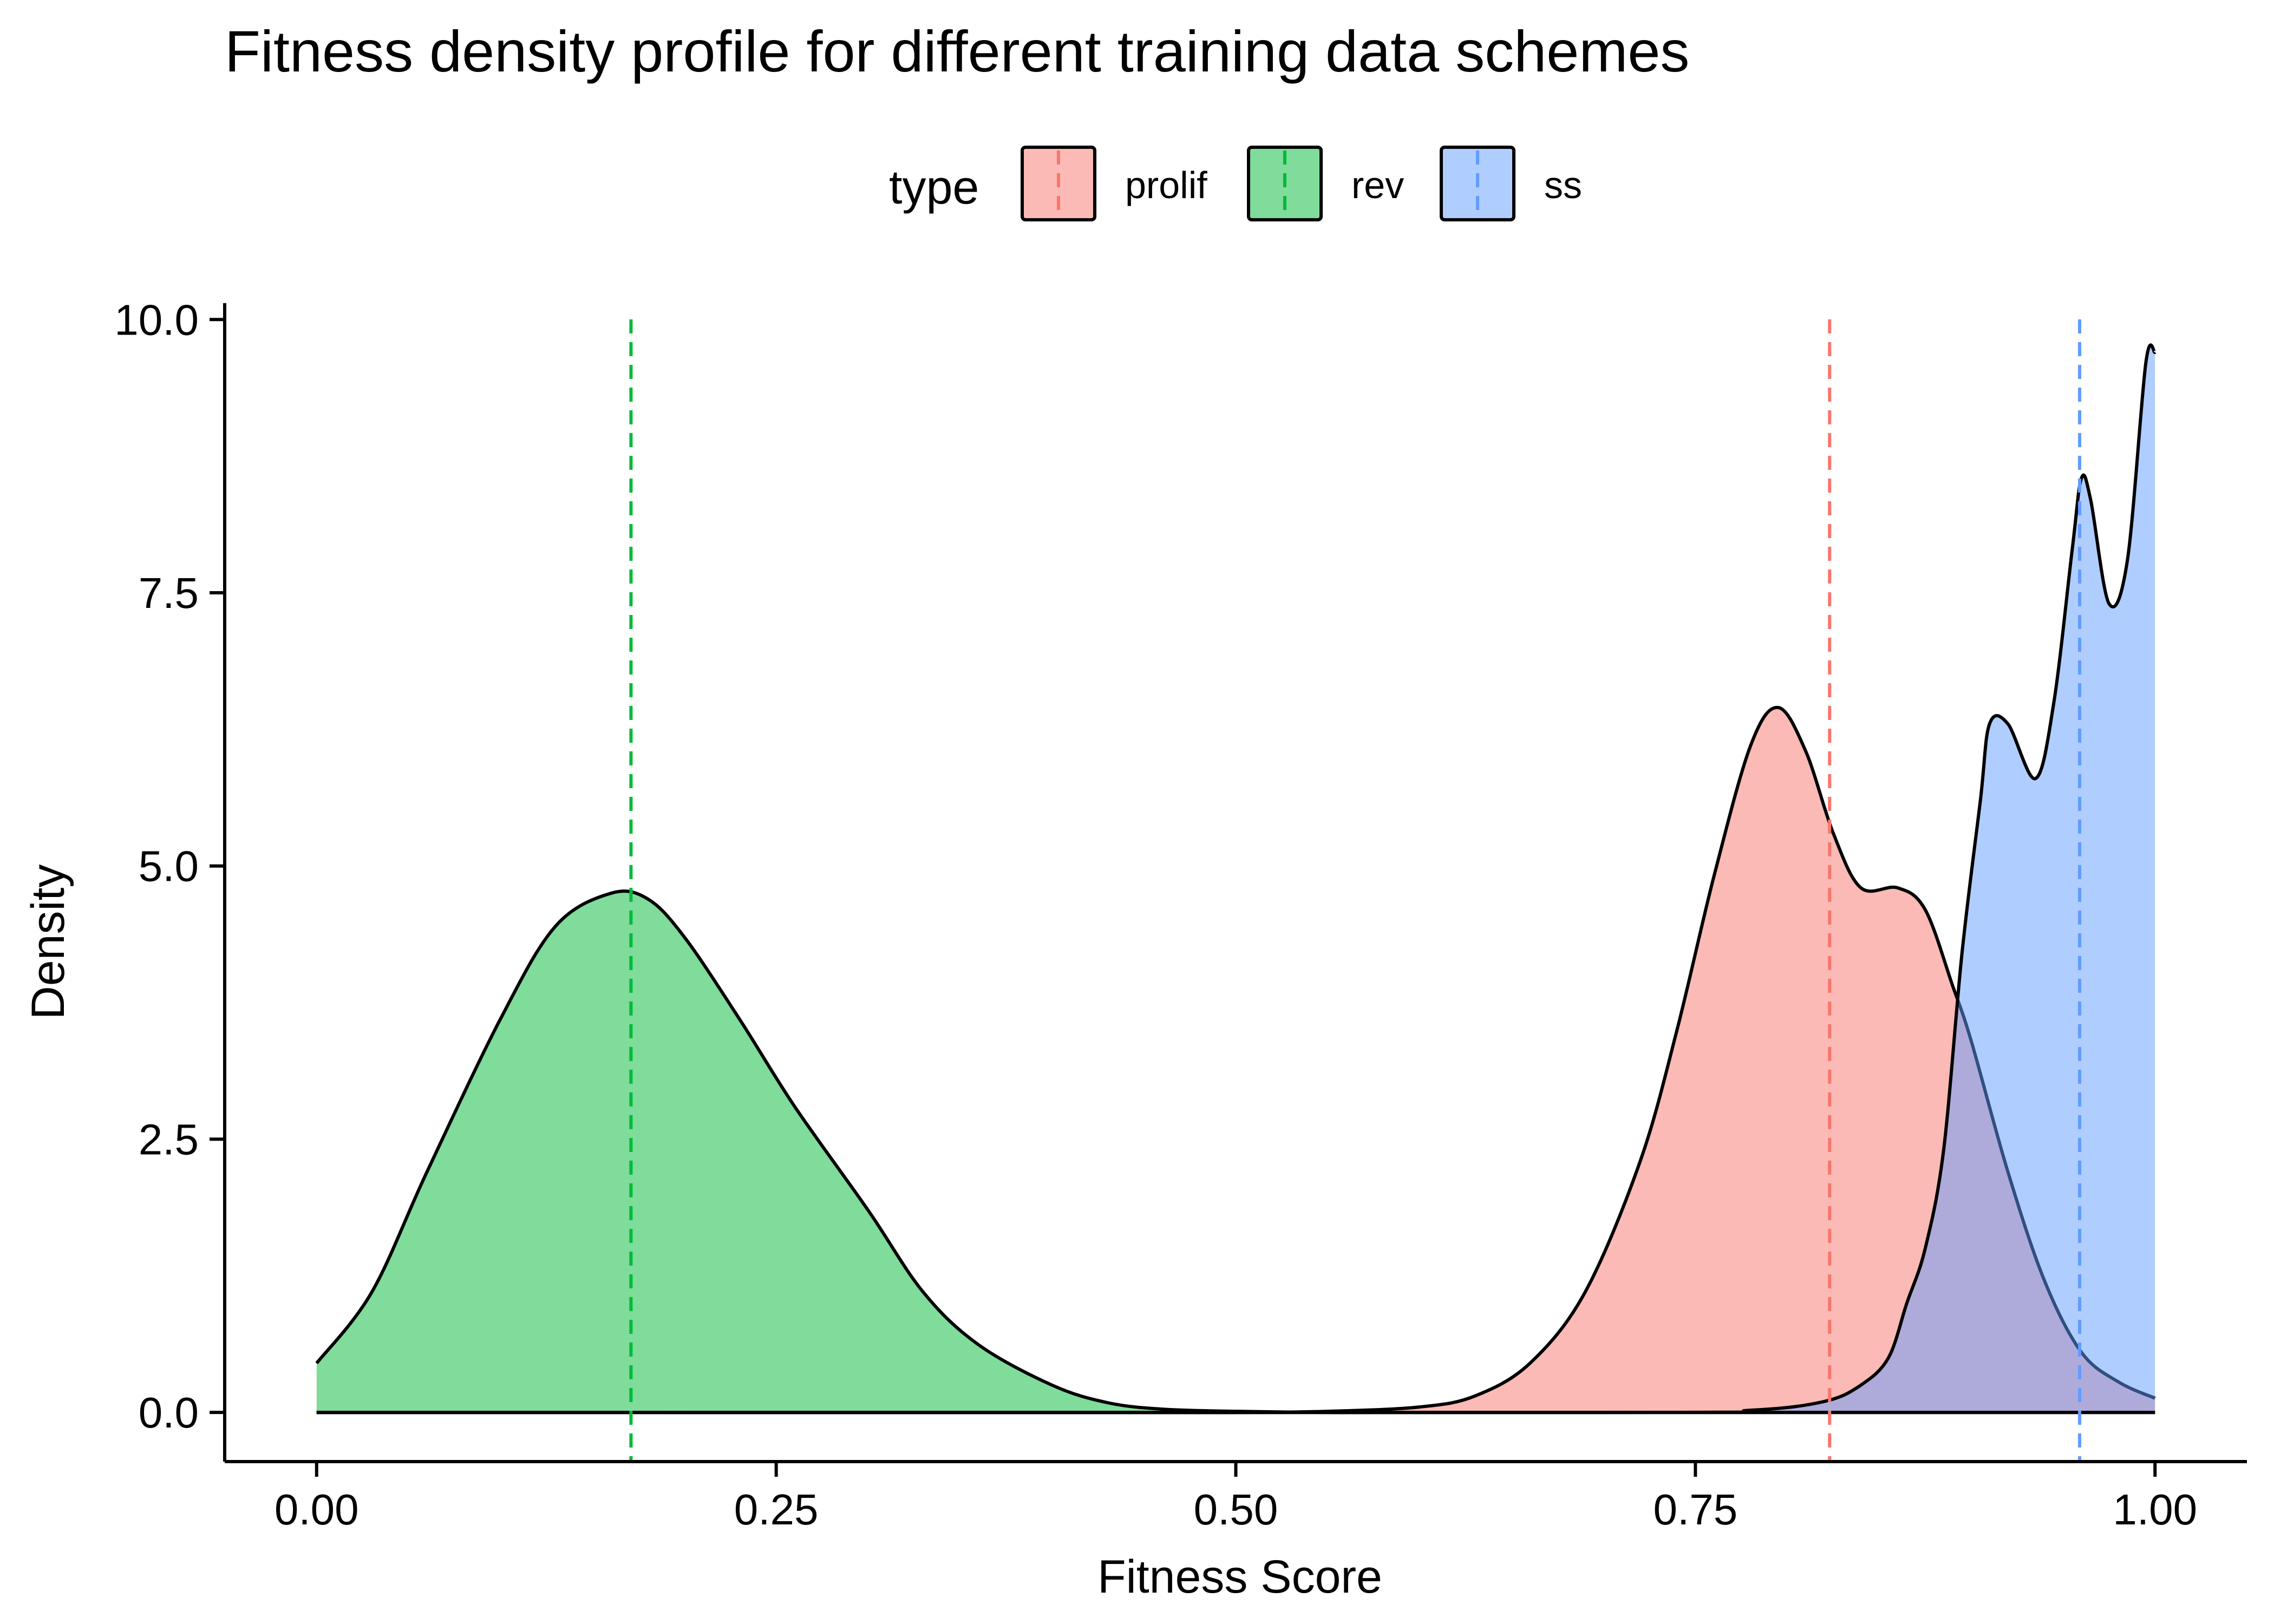 The width and height of the screenshot is (2274, 1624). Describe the element at coordinates (2155, 1509) in the screenshot. I see `x-tick-label: 1.00` at that location.